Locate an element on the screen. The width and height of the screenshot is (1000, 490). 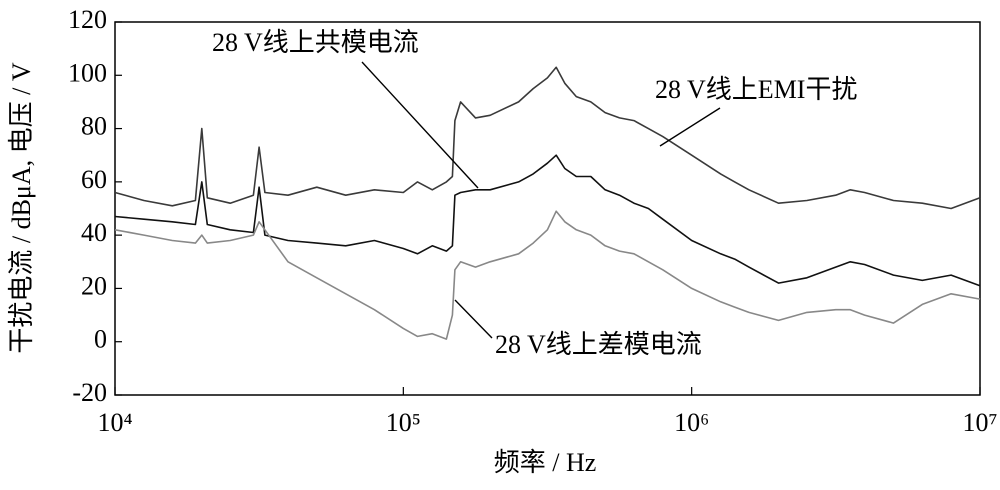
x-tick-label: 10⁷ is located at coordinates (979, 422).